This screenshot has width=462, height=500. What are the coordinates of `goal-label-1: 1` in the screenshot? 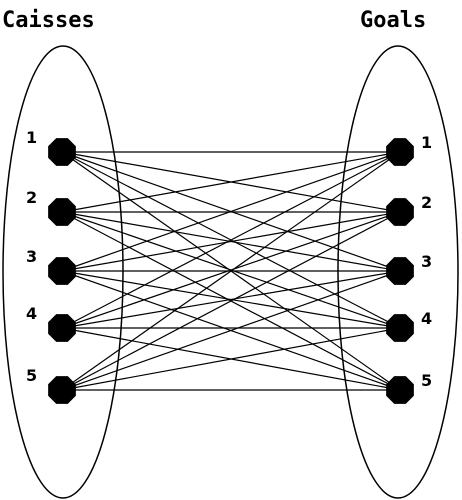 It's located at (426, 142).